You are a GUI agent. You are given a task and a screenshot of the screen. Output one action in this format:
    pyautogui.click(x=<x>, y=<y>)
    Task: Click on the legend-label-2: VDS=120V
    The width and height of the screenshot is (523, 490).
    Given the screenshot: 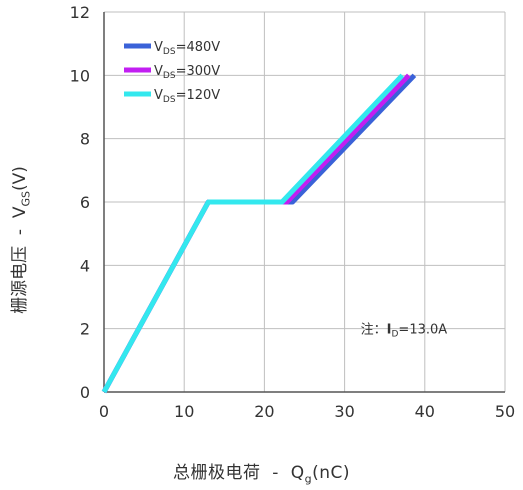 What is the action you would take?
    pyautogui.click(x=187, y=96)
    